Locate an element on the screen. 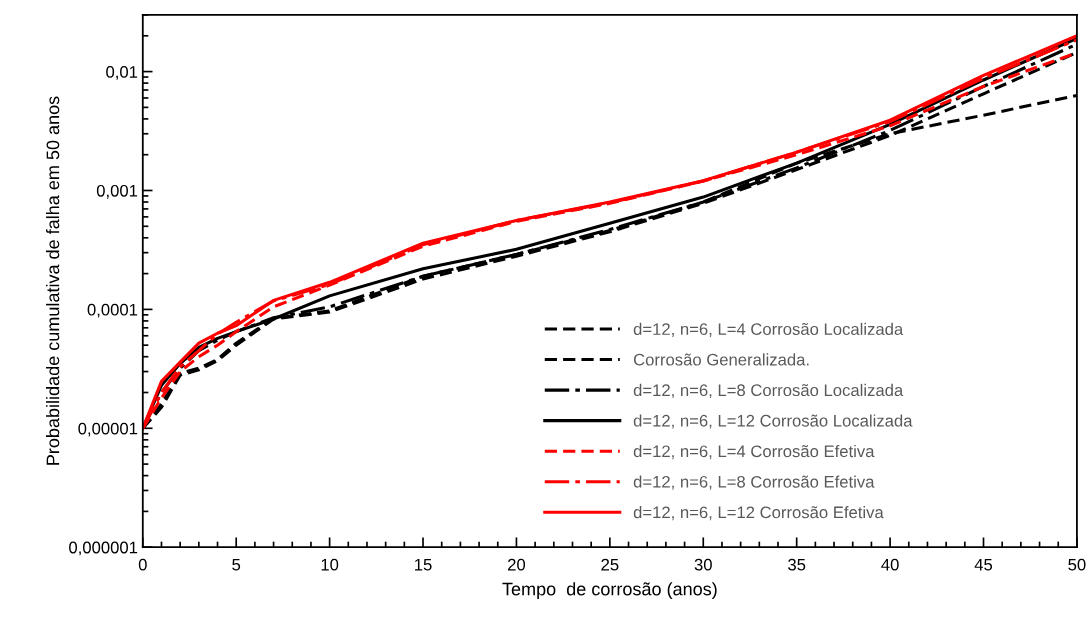 The image size is (1090, 619). x-tick-label: 10 is located at coordinates (330, 564).